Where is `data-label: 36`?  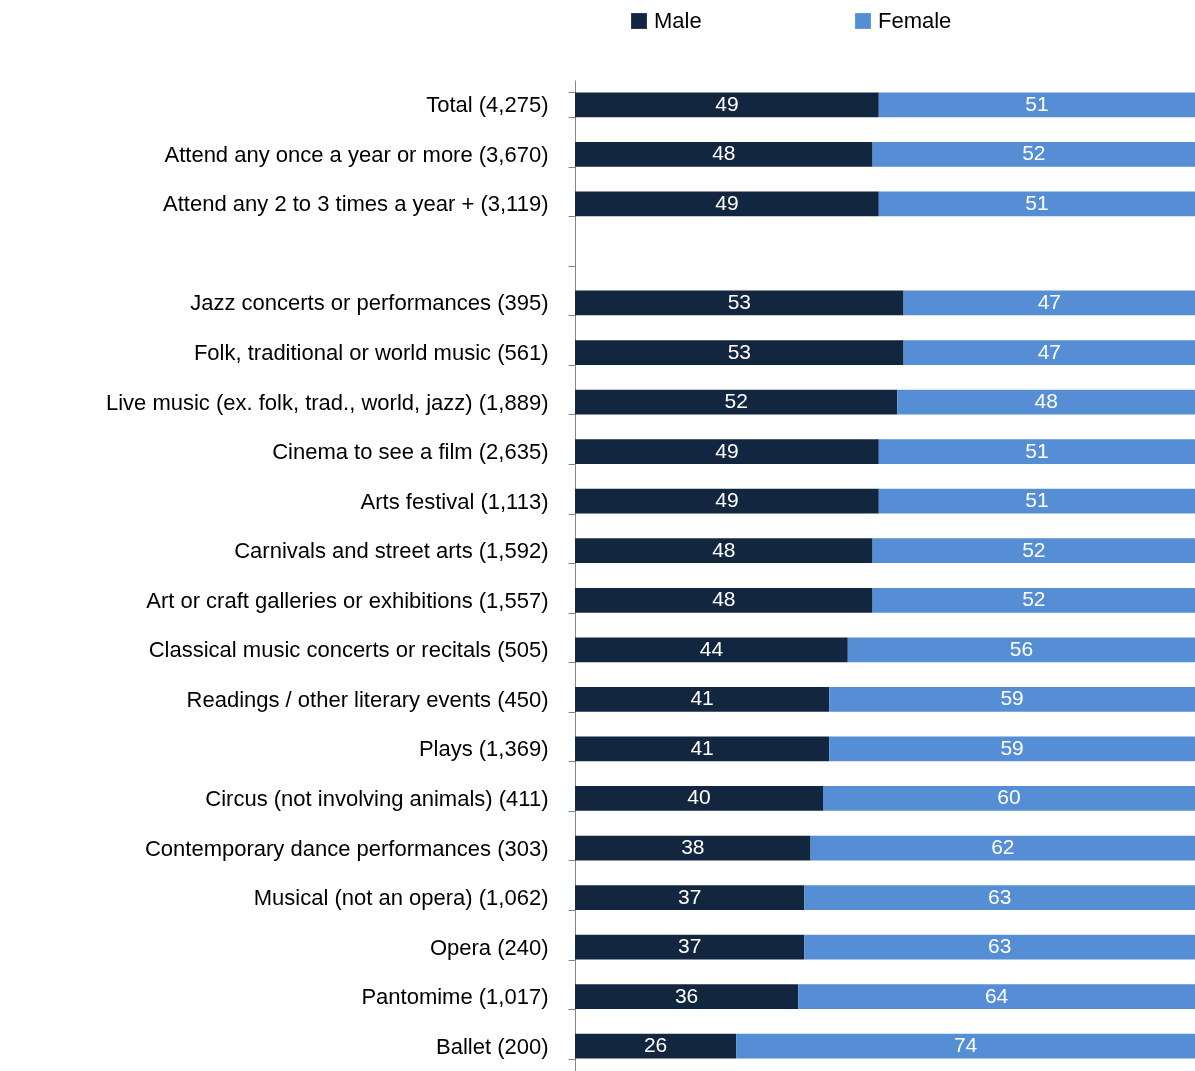
data-label: 36 is located at coordinates (686, 995).